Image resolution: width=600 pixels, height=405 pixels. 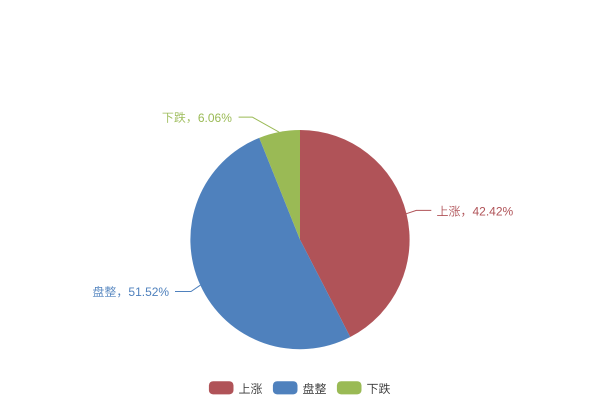 I want to click on svg-text: 51.52%, so click(x=148, y=292).